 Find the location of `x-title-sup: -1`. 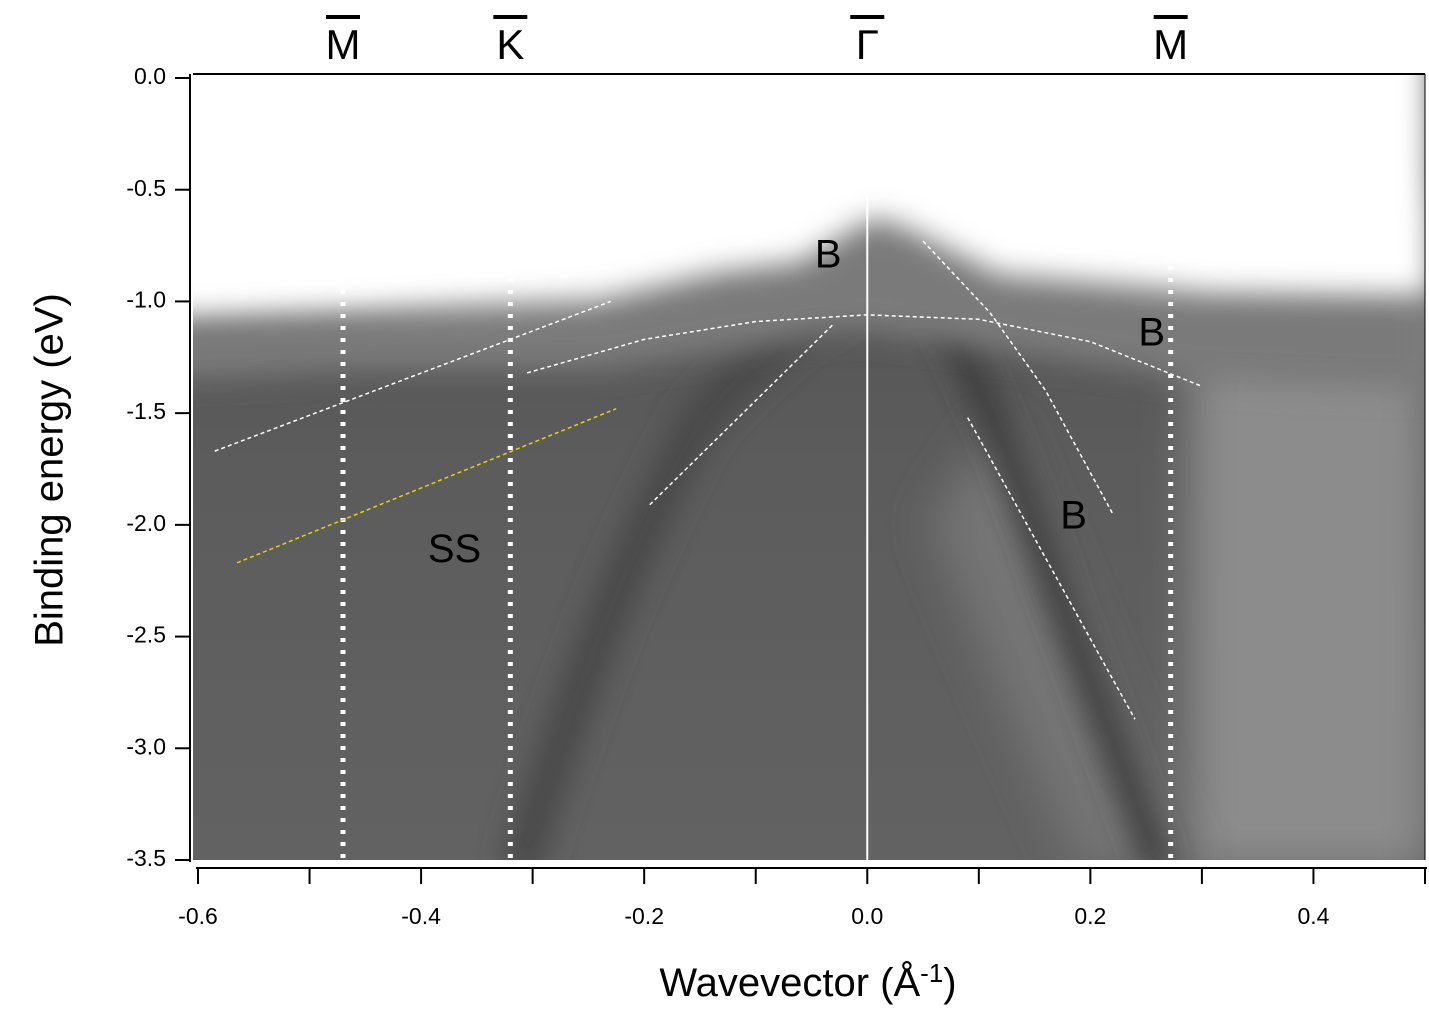

x-title-sup: -1 is located at coordinates (931, 973).